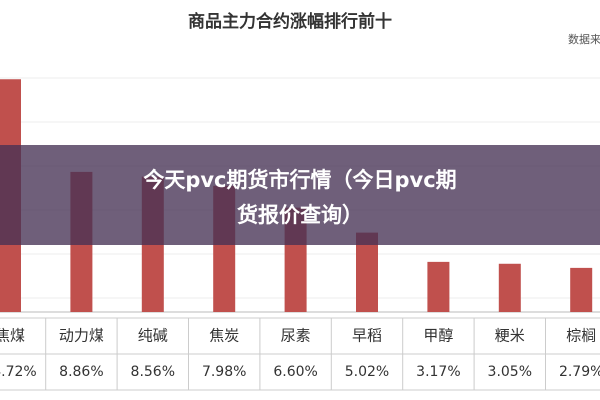 Image resolution: width=600 pixels, height=400 pixels. What do you see at coordinates (295, 372) in the screenshot?
I see `value-label: 6.60%` at bounding box center [295, 372].